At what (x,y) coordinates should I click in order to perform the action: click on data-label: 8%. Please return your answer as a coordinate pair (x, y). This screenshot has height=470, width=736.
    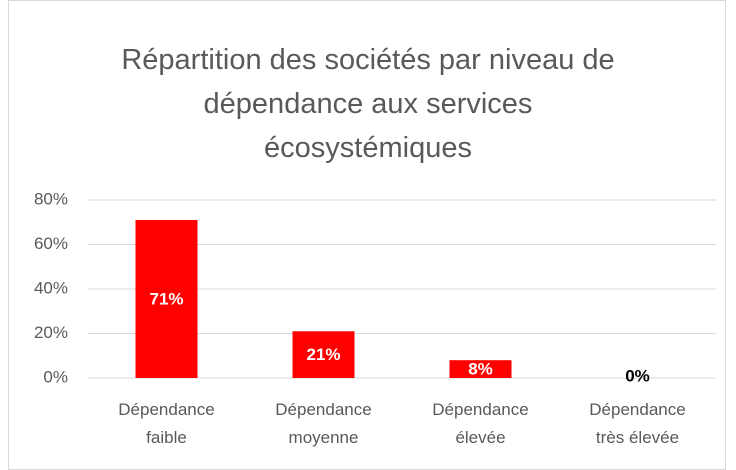
    Looking at the image, I should click on (480, 369).